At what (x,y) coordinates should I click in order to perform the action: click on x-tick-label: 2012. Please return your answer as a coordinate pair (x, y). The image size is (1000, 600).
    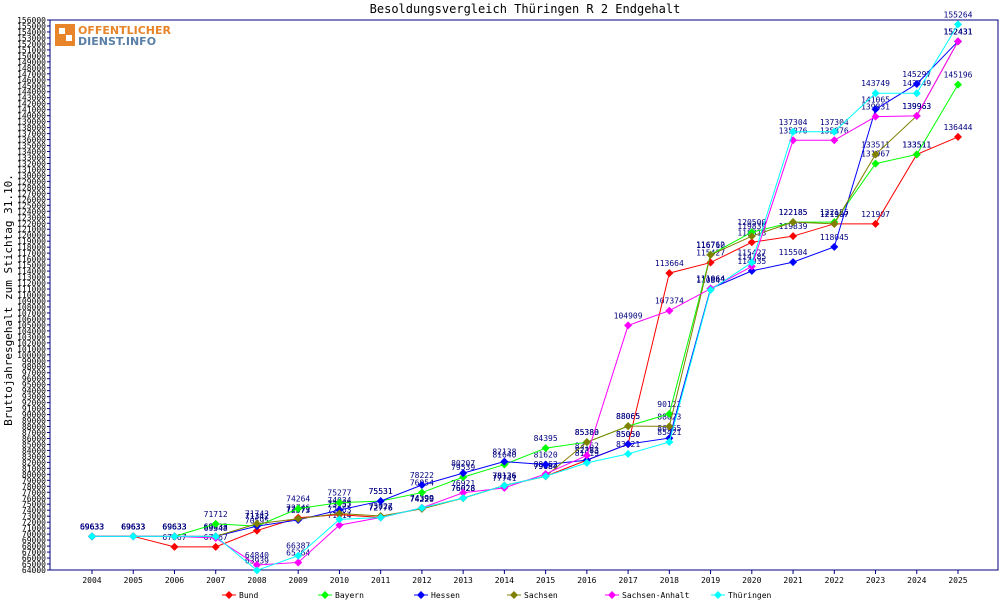
    Looking at the image, I should click on (421, 580).